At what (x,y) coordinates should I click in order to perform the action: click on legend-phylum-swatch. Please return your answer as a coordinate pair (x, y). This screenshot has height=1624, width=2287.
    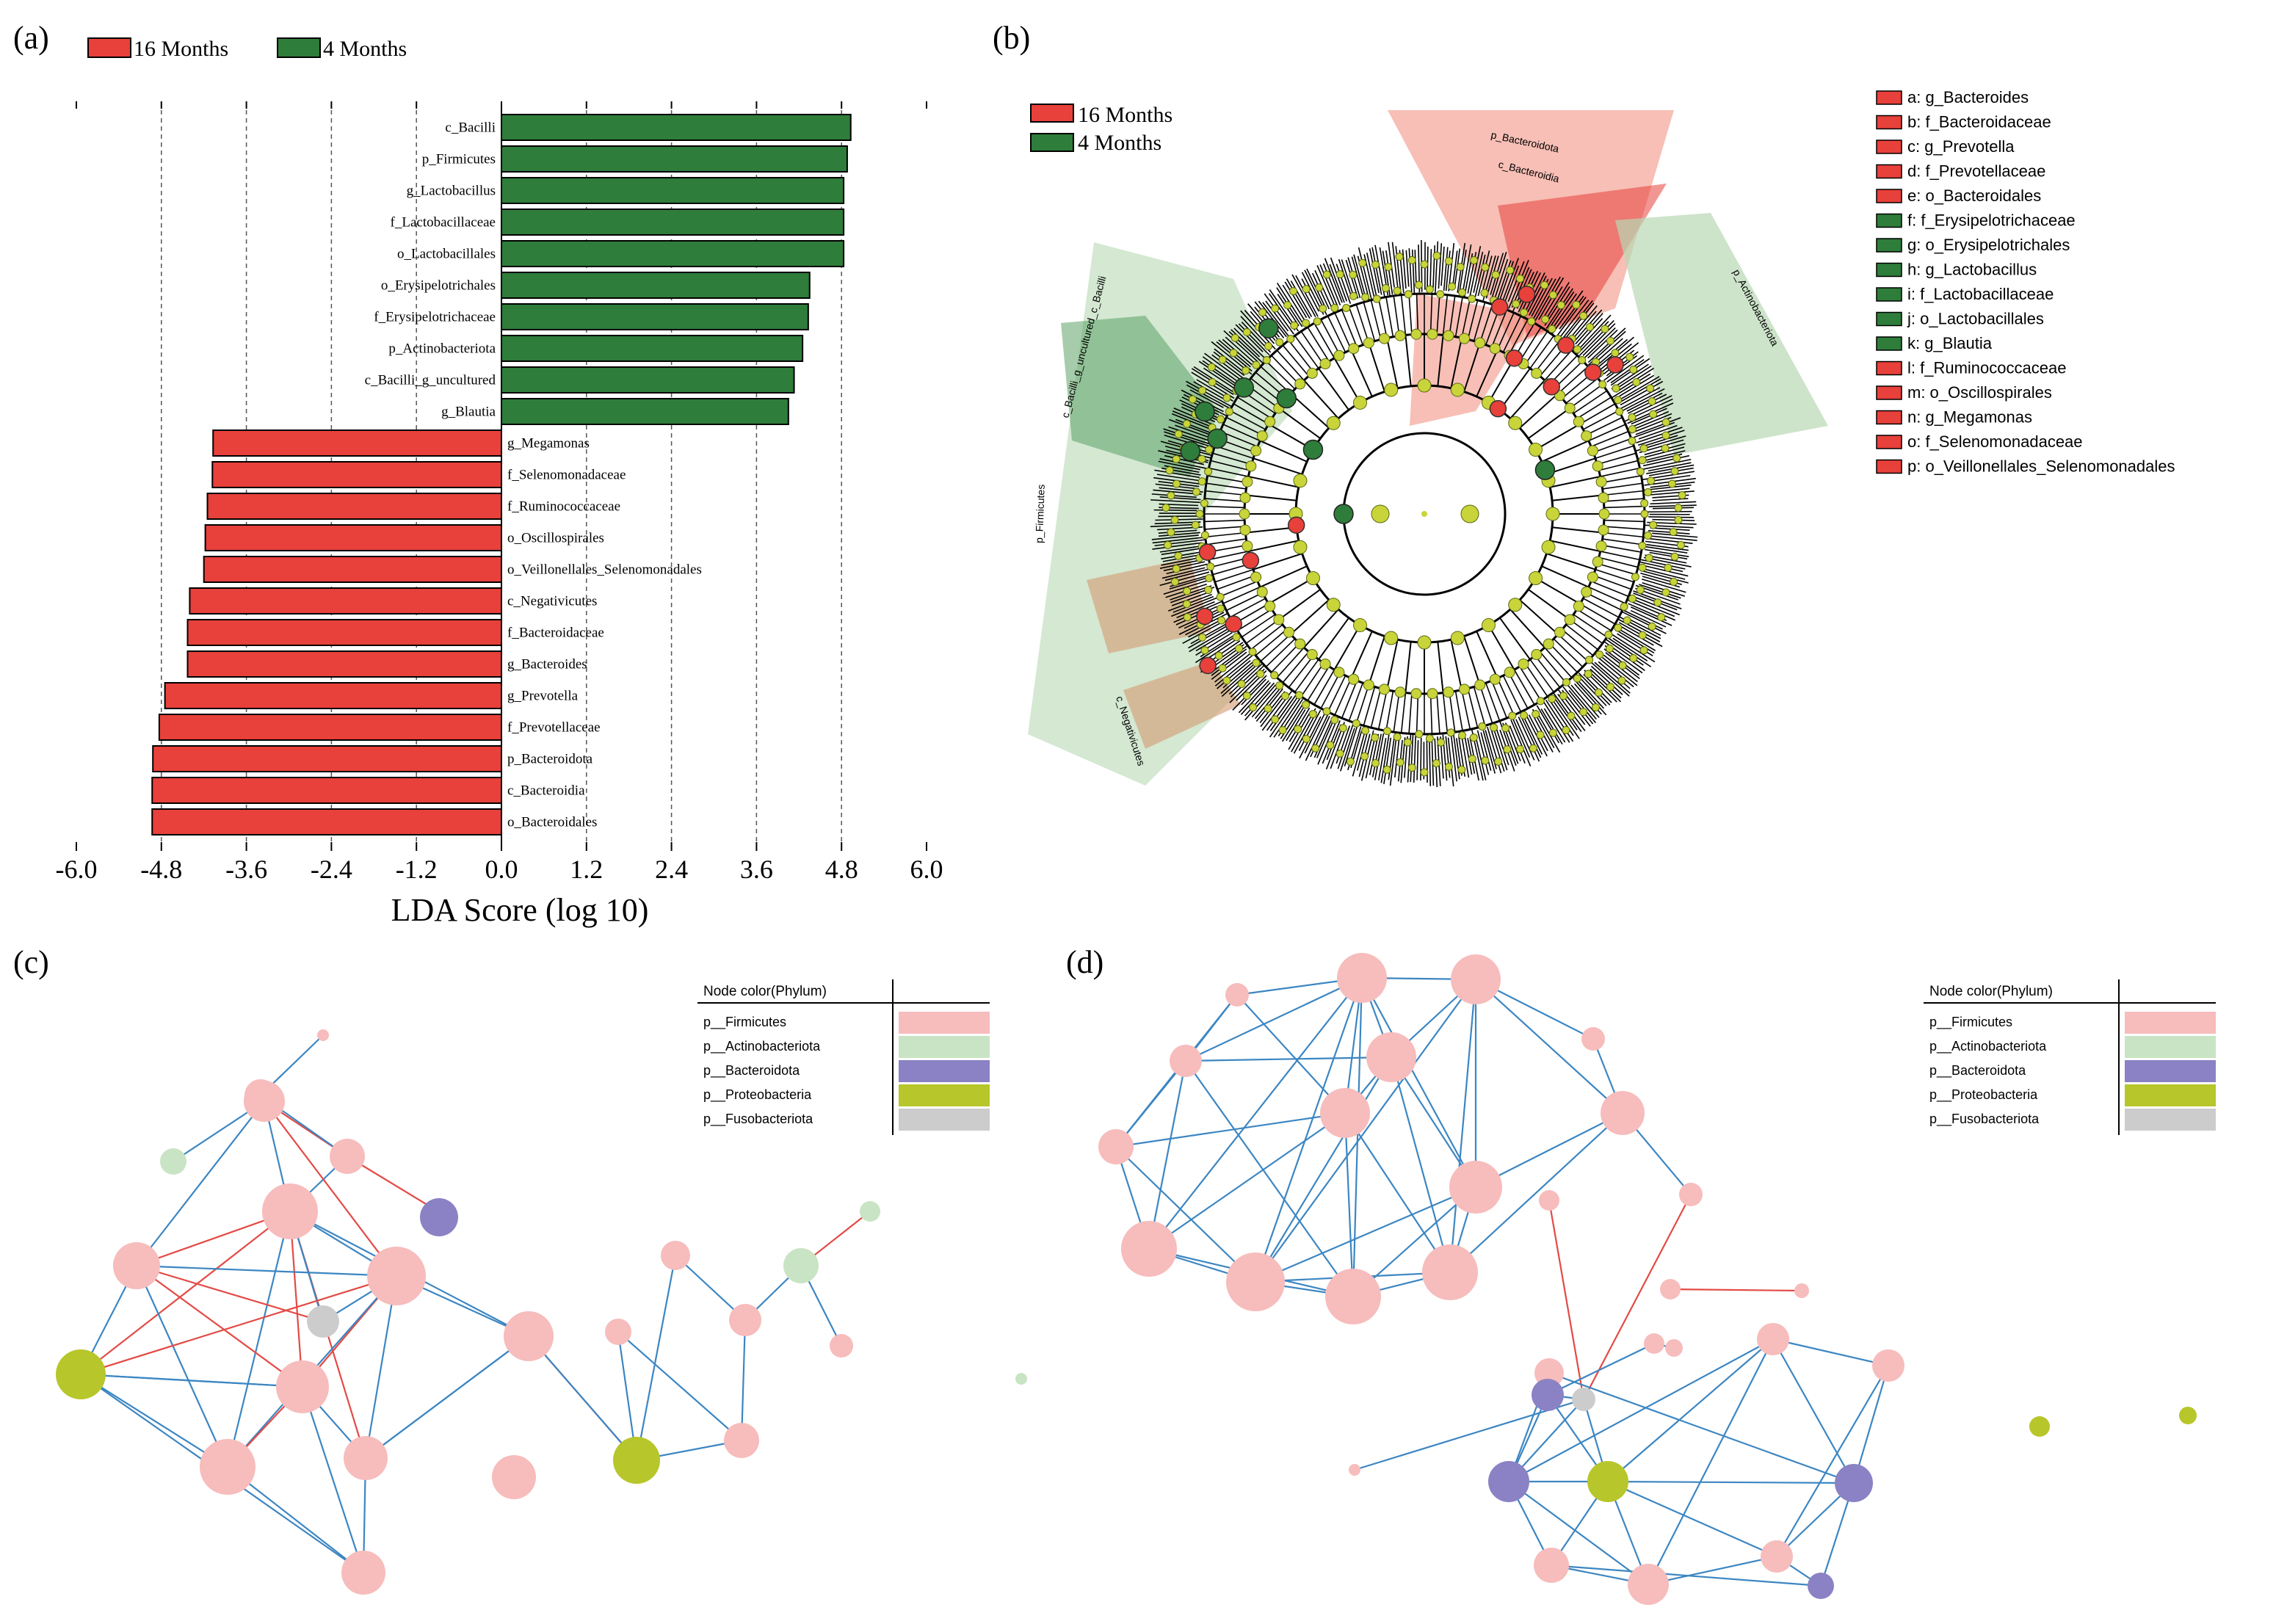
    Looking at the image, I should click on (2170, 1047).